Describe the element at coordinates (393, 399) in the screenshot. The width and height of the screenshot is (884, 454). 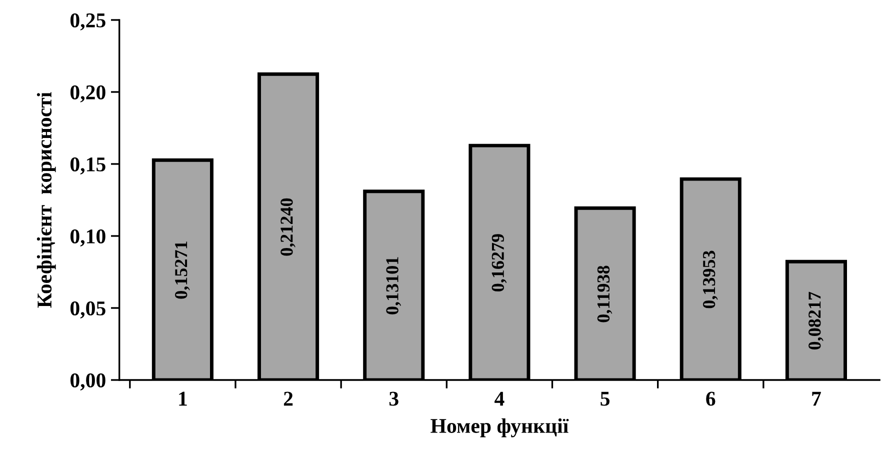
I see `x-tick-label: 3` at that location.